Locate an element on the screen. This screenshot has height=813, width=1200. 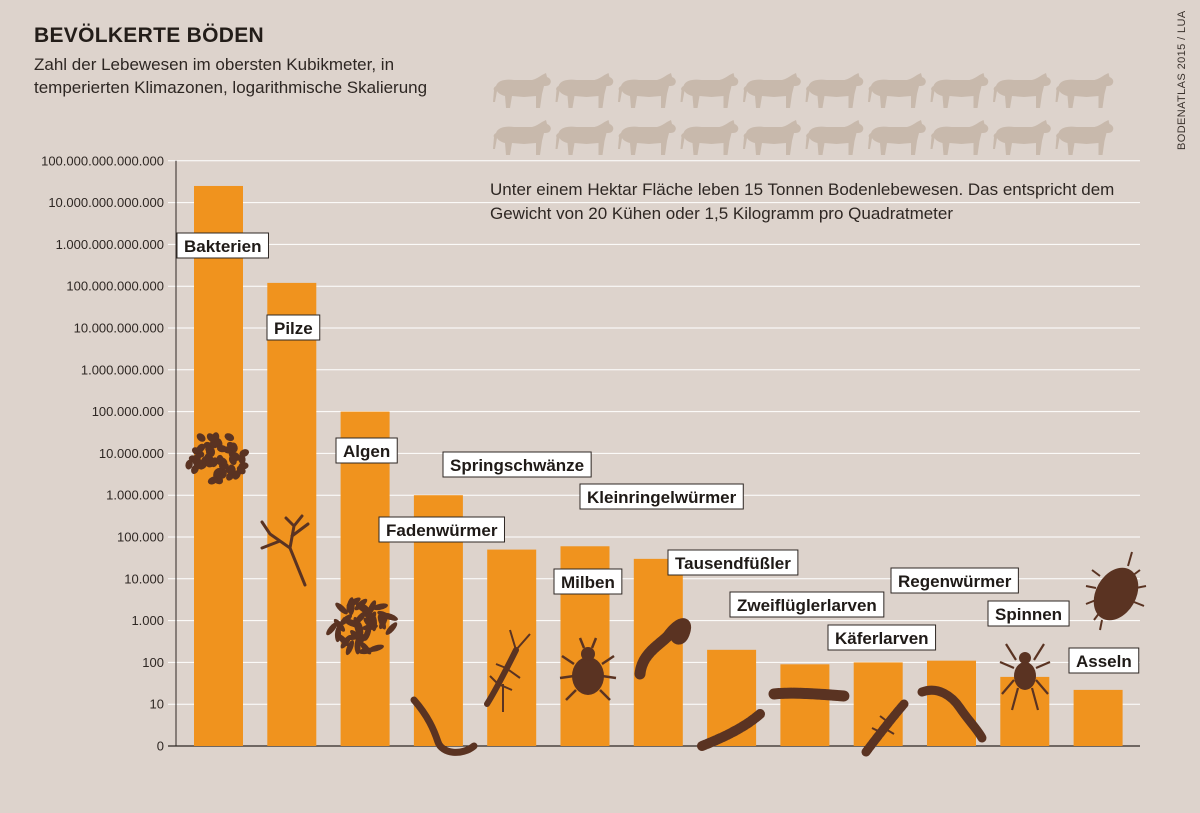
y-tick-label: 1.000.000 is located at coordinates (135, 495).